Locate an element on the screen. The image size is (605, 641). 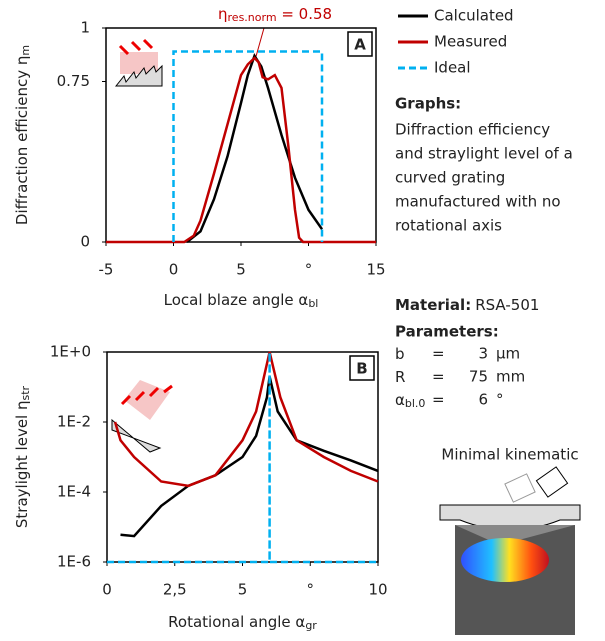
x-axis-label-sub: bl is located at coordinates (313, 303).